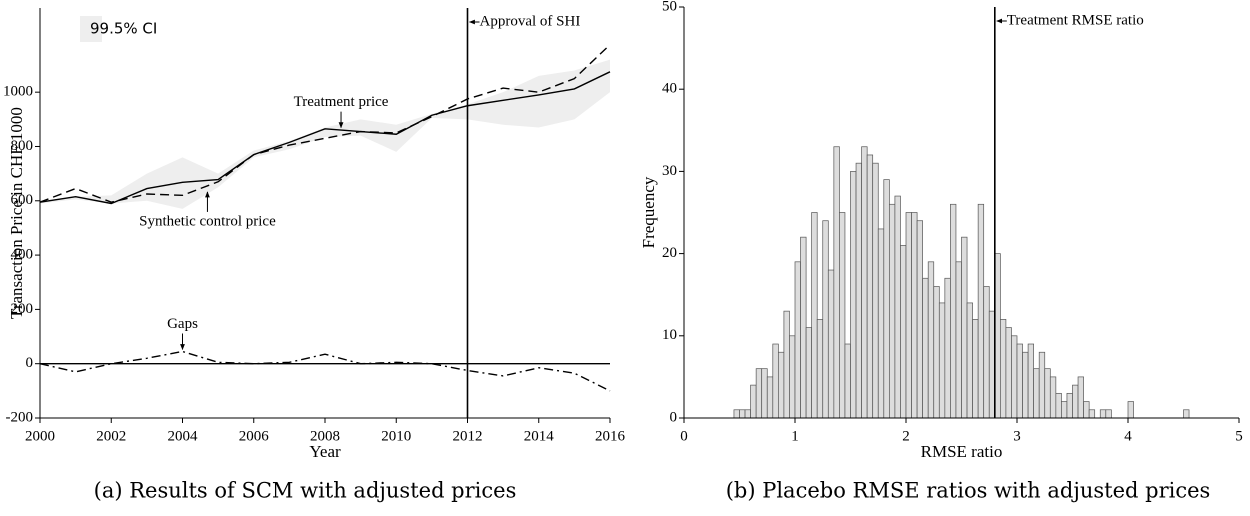 The image size is (1250, 516). Describe the element at coordinates (1239, 436) in the screenshot. I see `x-tick-label: 5` at that location.